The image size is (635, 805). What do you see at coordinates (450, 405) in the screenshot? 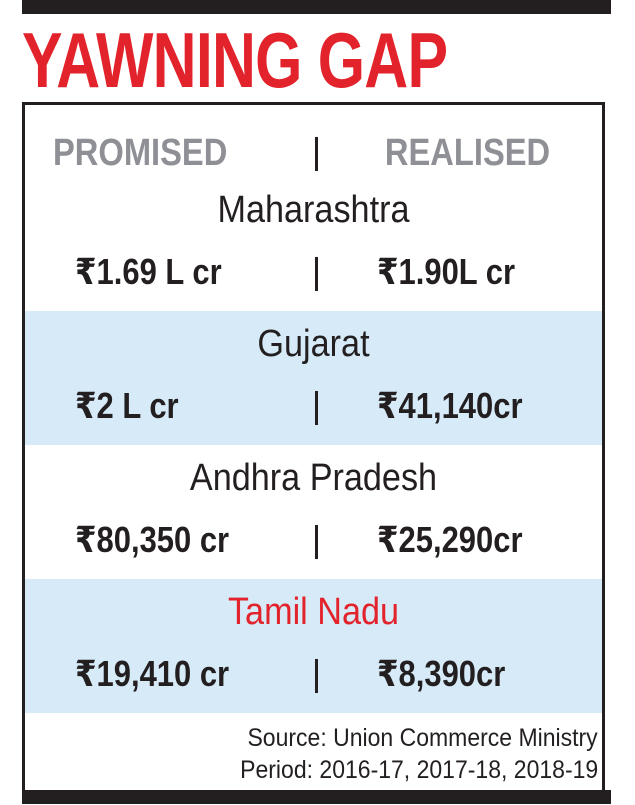
I see `realised-value: ₹41,140cr` at bounding box center [450, 405].